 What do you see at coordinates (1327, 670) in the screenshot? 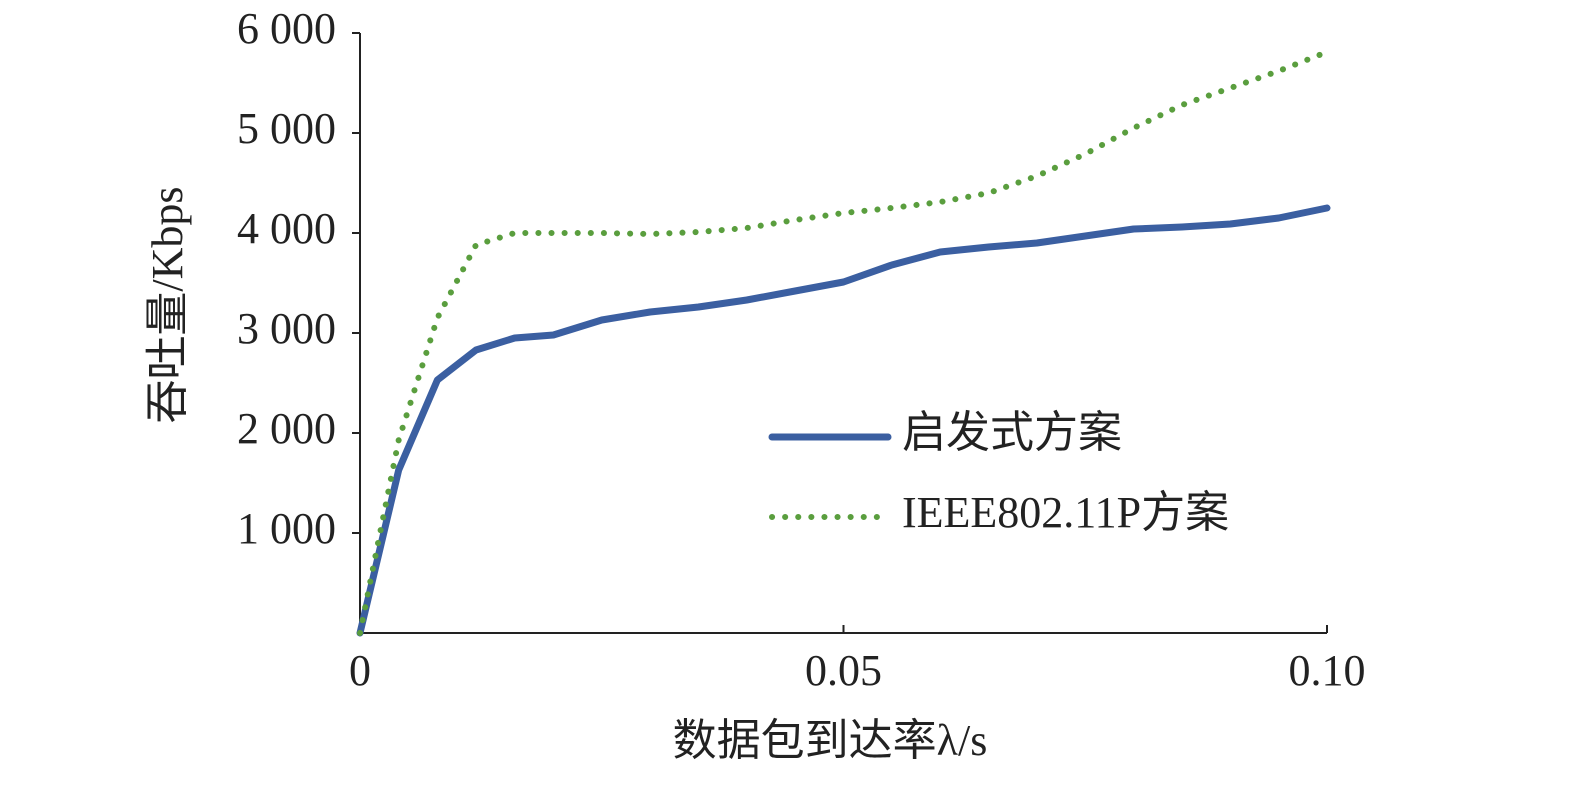
I see `x-tick-label: 0.10` at bounding box center [1327, 670].